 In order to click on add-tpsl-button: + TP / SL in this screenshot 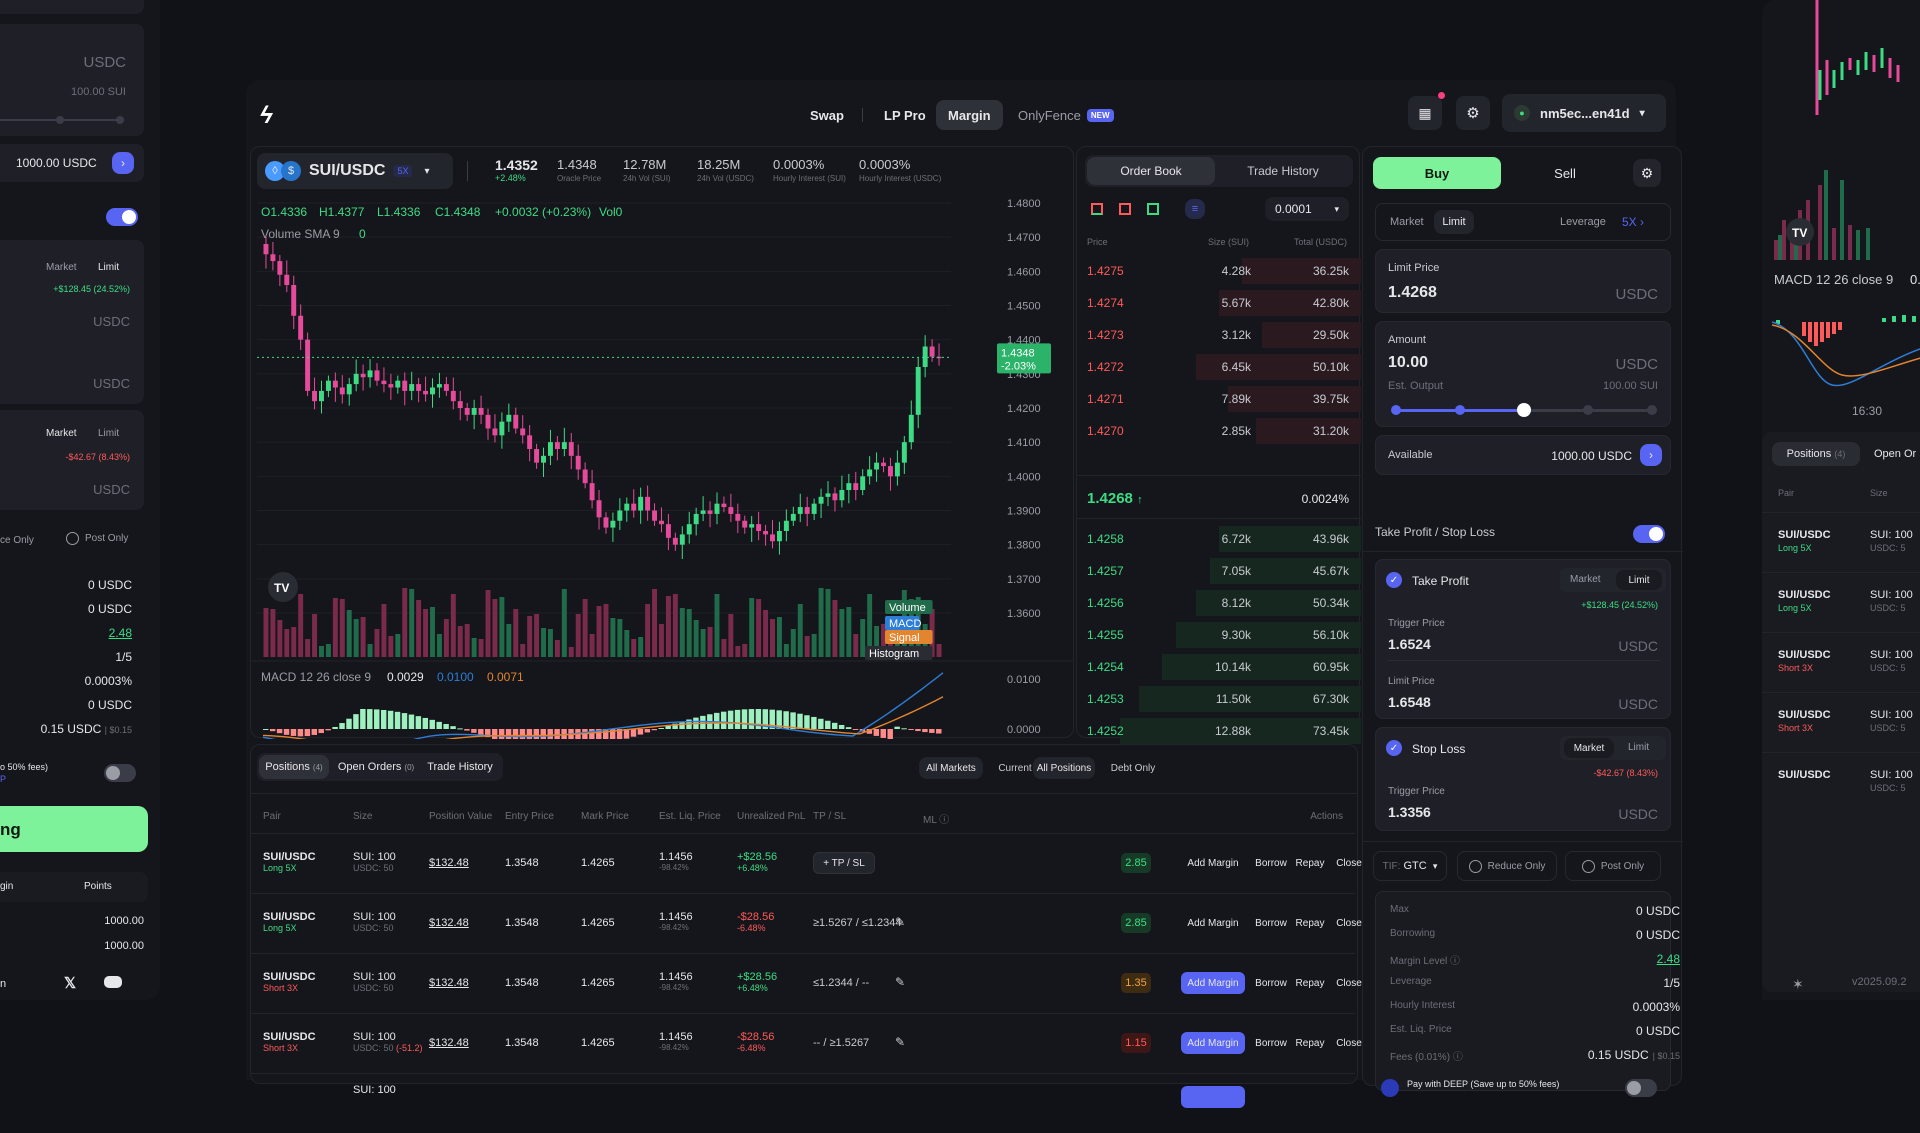, I will do `click(844, 863)`.